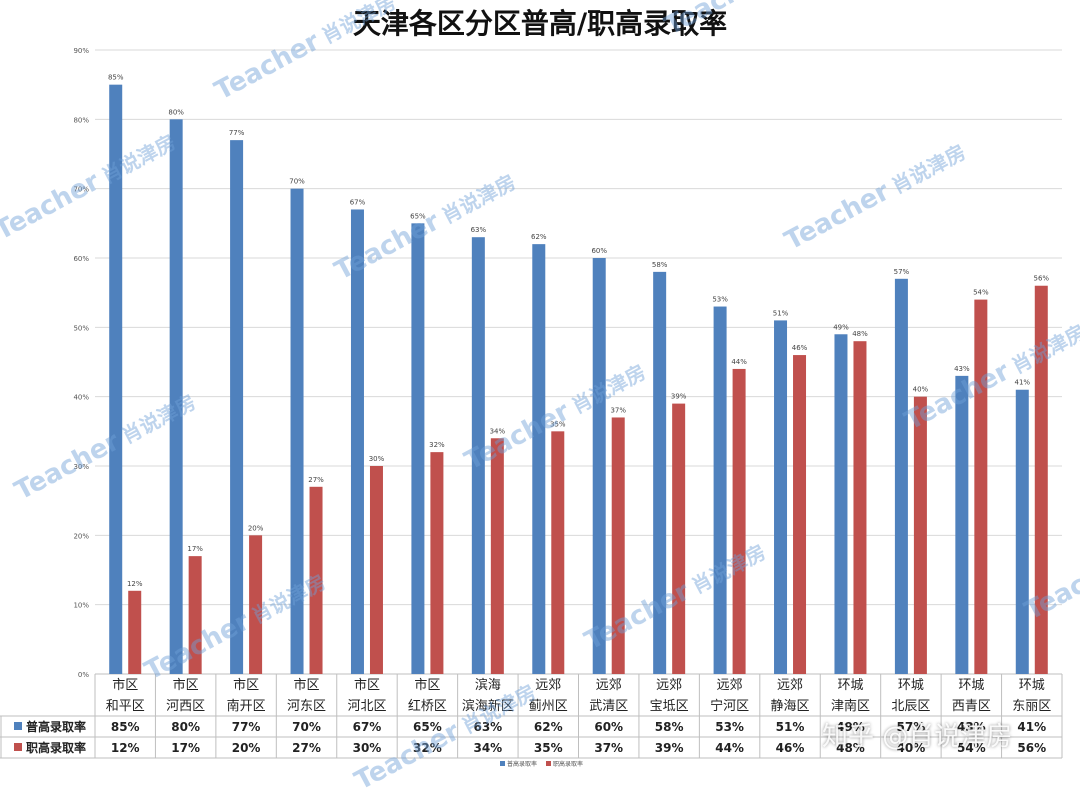 This screenshot has height=797, width=1080. What do you see at coordinates (135, 584) in the screenshot?
I see `data-label: 12%` at bounding box center [135, 584].